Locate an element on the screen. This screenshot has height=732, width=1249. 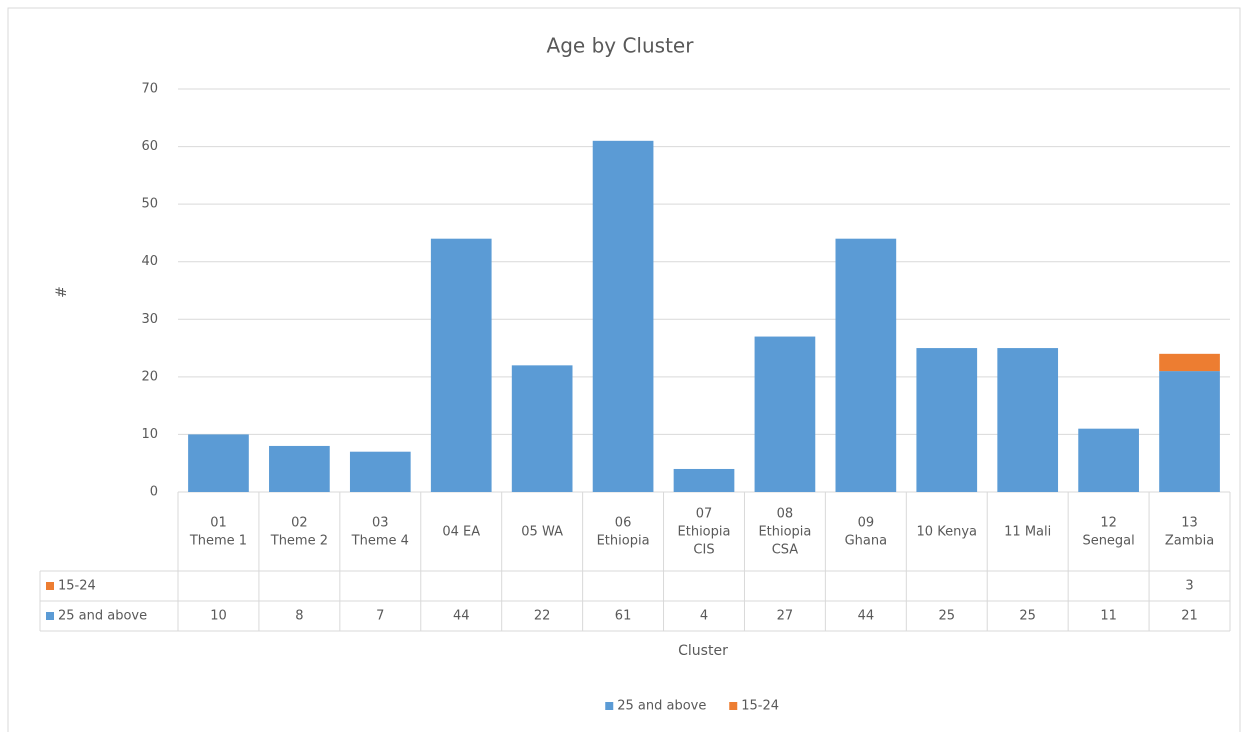
table-value: 11 is located at coordinates (1108, 616).